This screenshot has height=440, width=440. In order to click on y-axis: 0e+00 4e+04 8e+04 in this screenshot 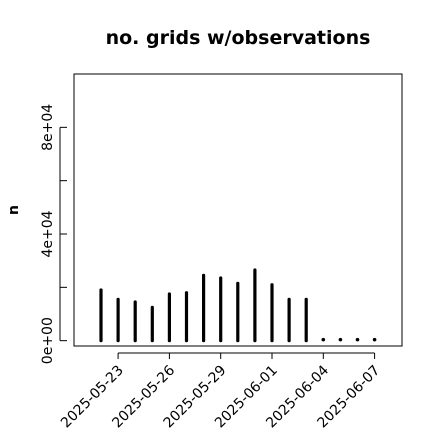, I will do `click(53, 234)`.